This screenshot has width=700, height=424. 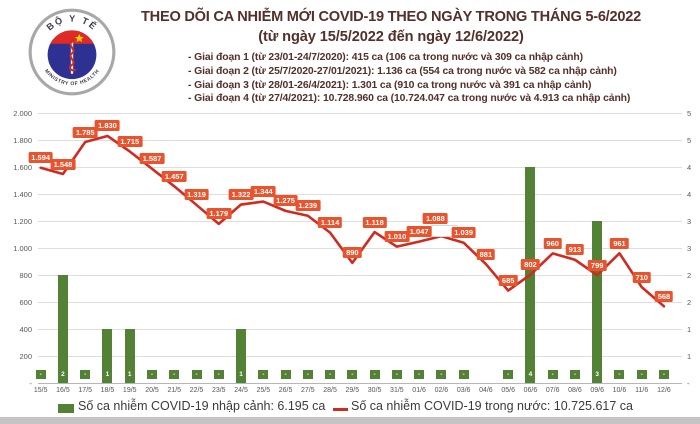 What do you see at coordinates (419, 390) in the screenshot?
I see `x-axis-label: 01/6` at bounding box center [419, 390].